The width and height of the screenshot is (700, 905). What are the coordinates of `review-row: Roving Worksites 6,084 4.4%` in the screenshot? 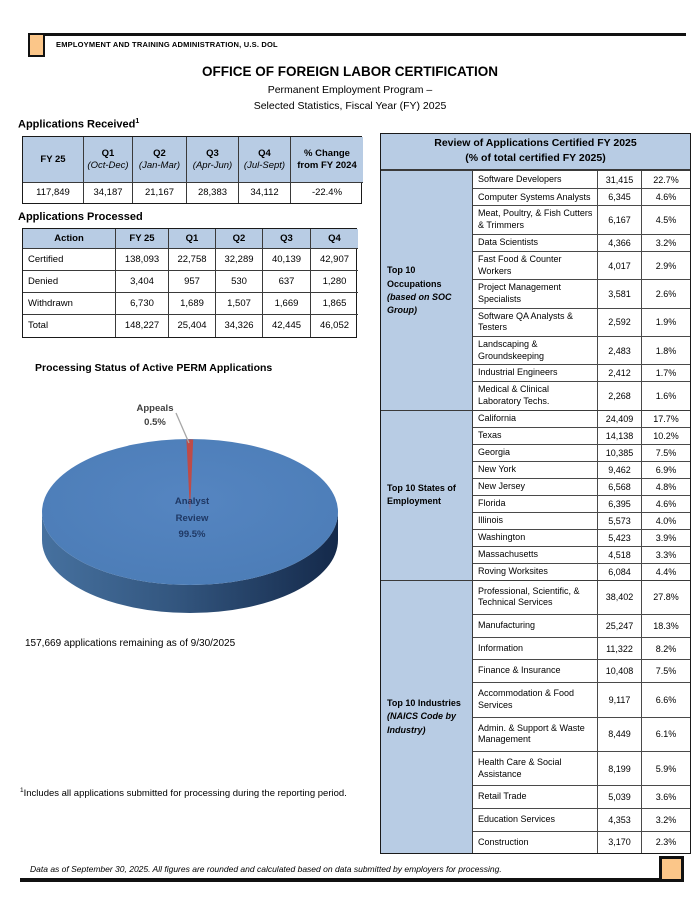 It's located at (581, 571).